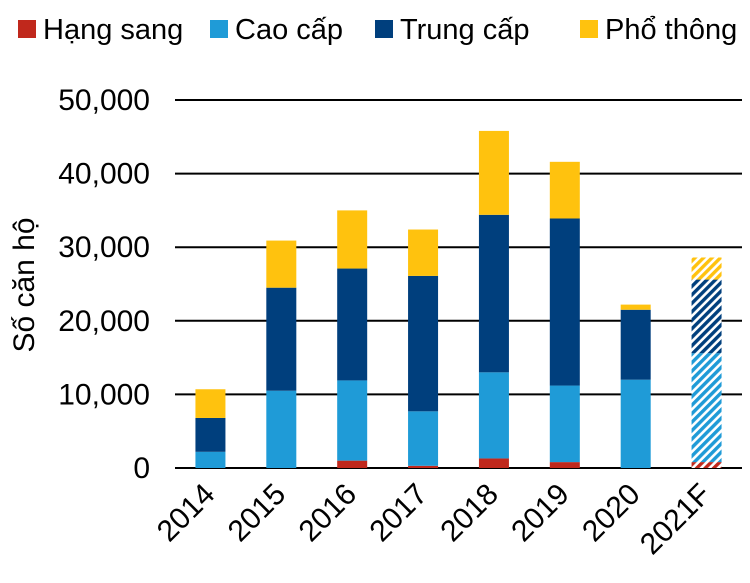 Image resolution: width=750 pixels, height=583 pixels. I want to click on bar-pho-thong-2016, so click(352, 239).